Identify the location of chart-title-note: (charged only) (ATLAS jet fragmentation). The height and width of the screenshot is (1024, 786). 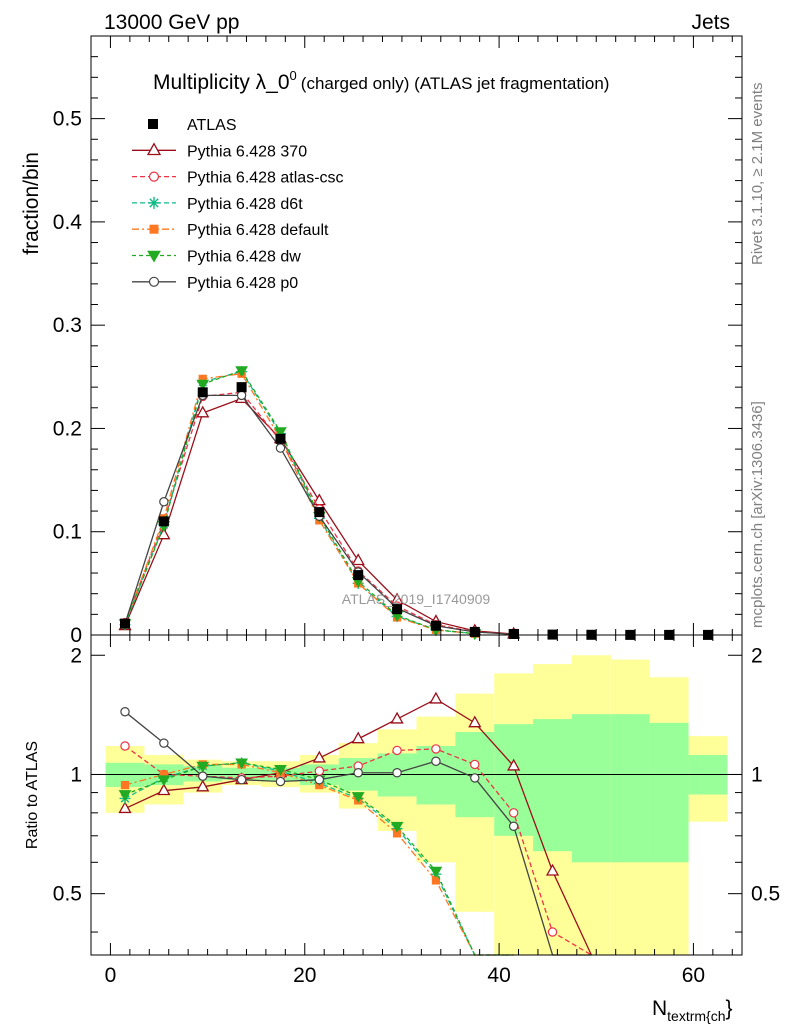
(455, 83).